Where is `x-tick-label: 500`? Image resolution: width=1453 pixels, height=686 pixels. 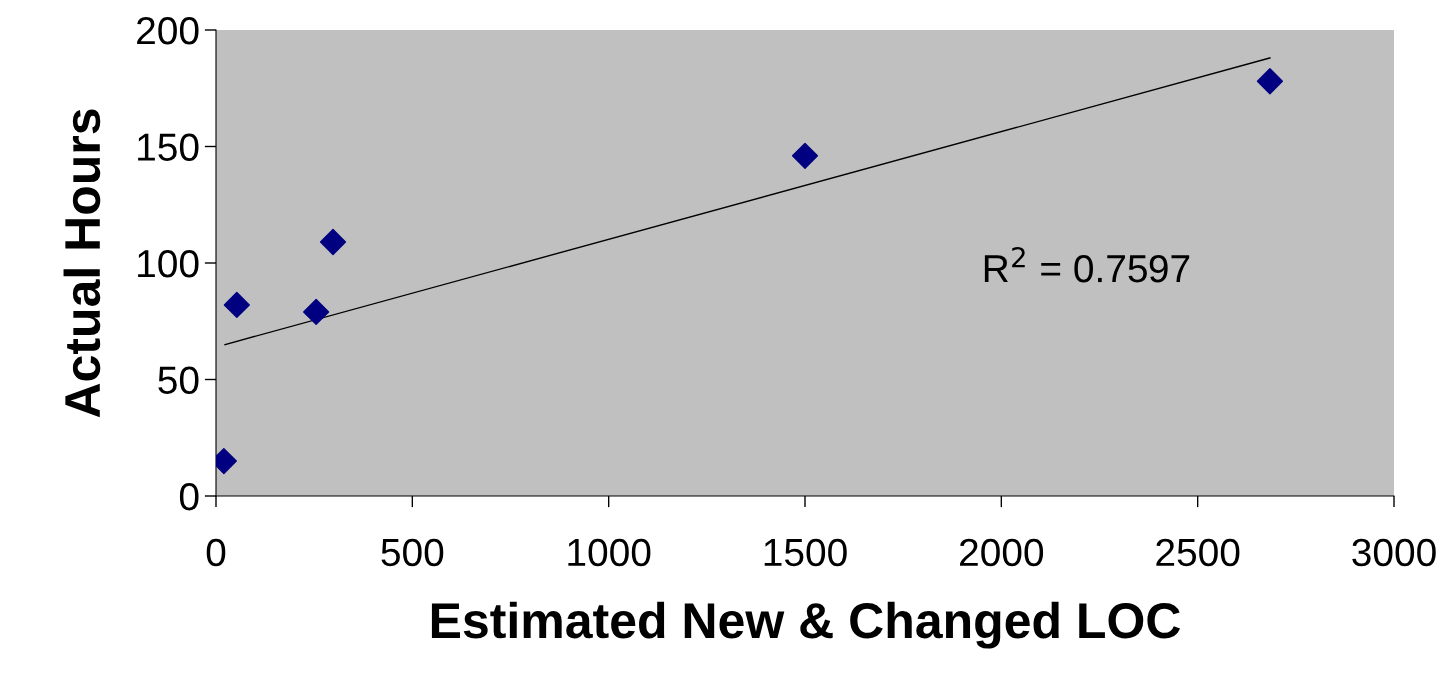 x-tick-label: 500 is located at coordinates (412, 552).